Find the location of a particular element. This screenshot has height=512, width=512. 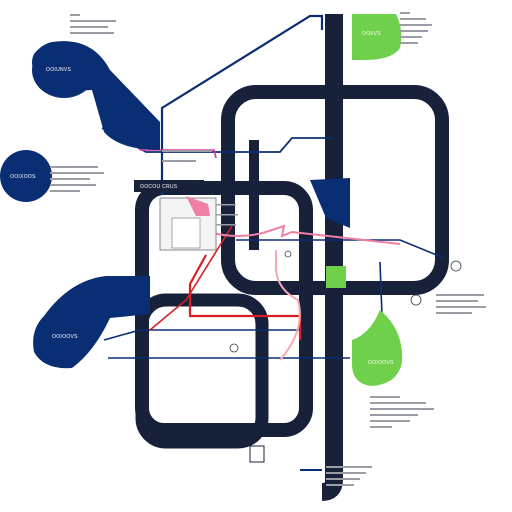

center-label-box is located at coordinates (169, 186).